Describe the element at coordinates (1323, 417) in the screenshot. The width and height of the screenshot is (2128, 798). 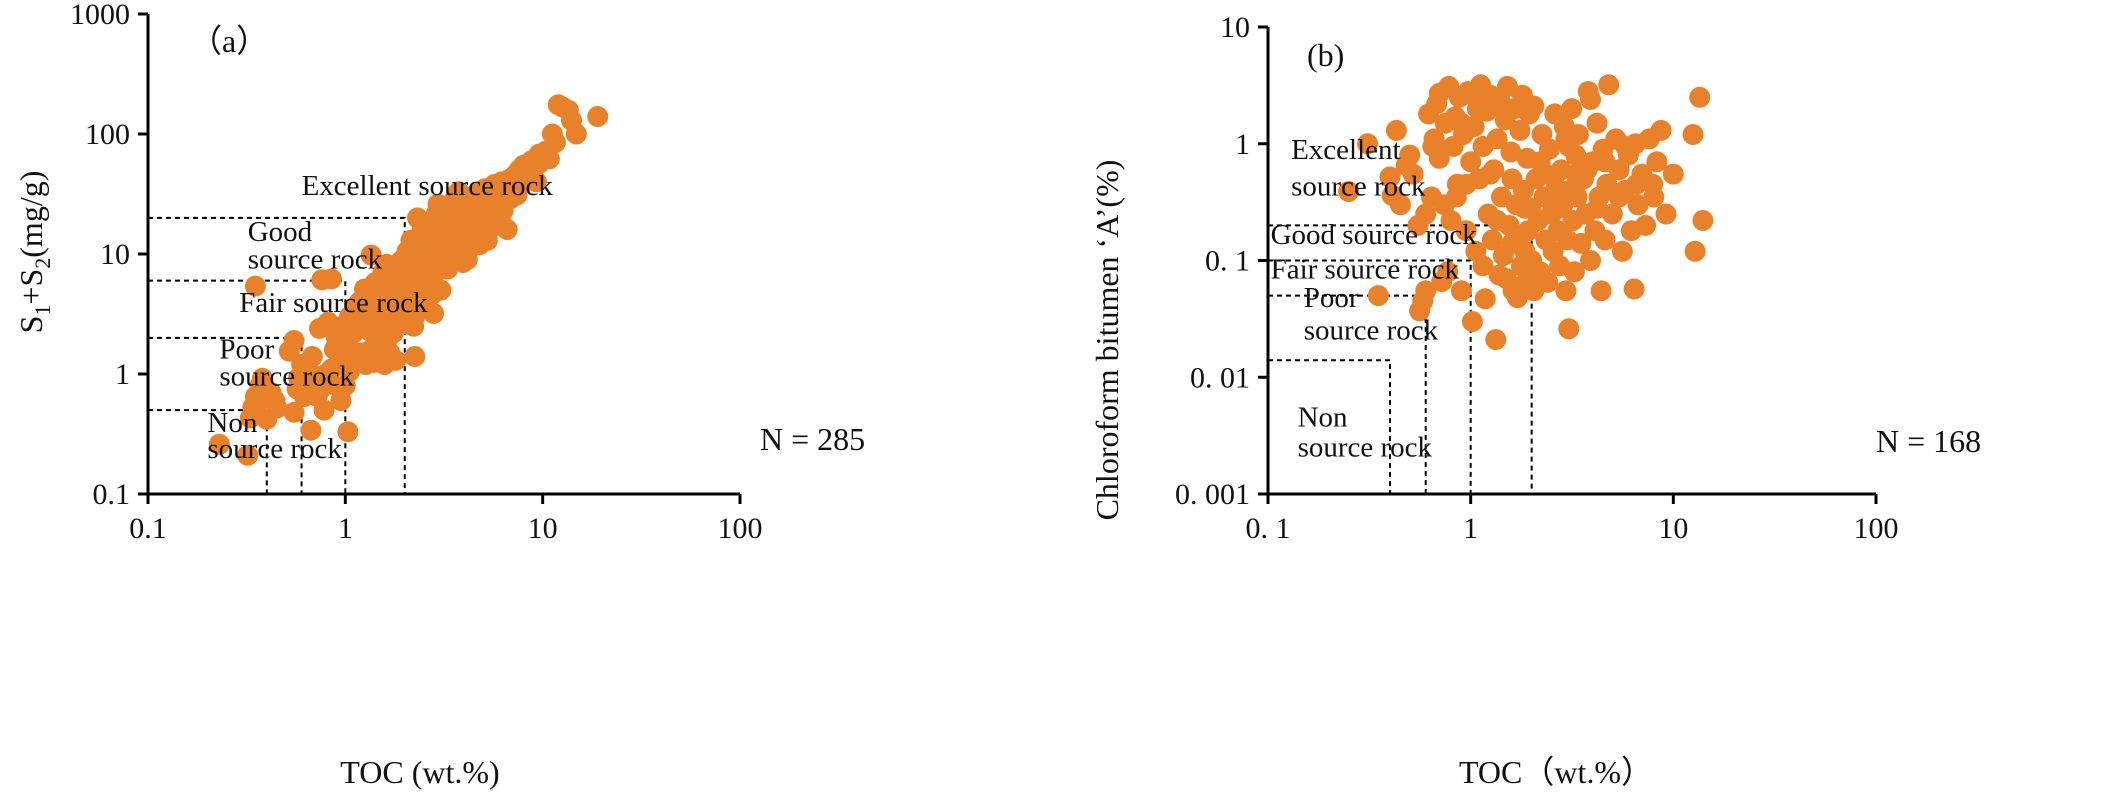
I see `region-label: Non` at that location.